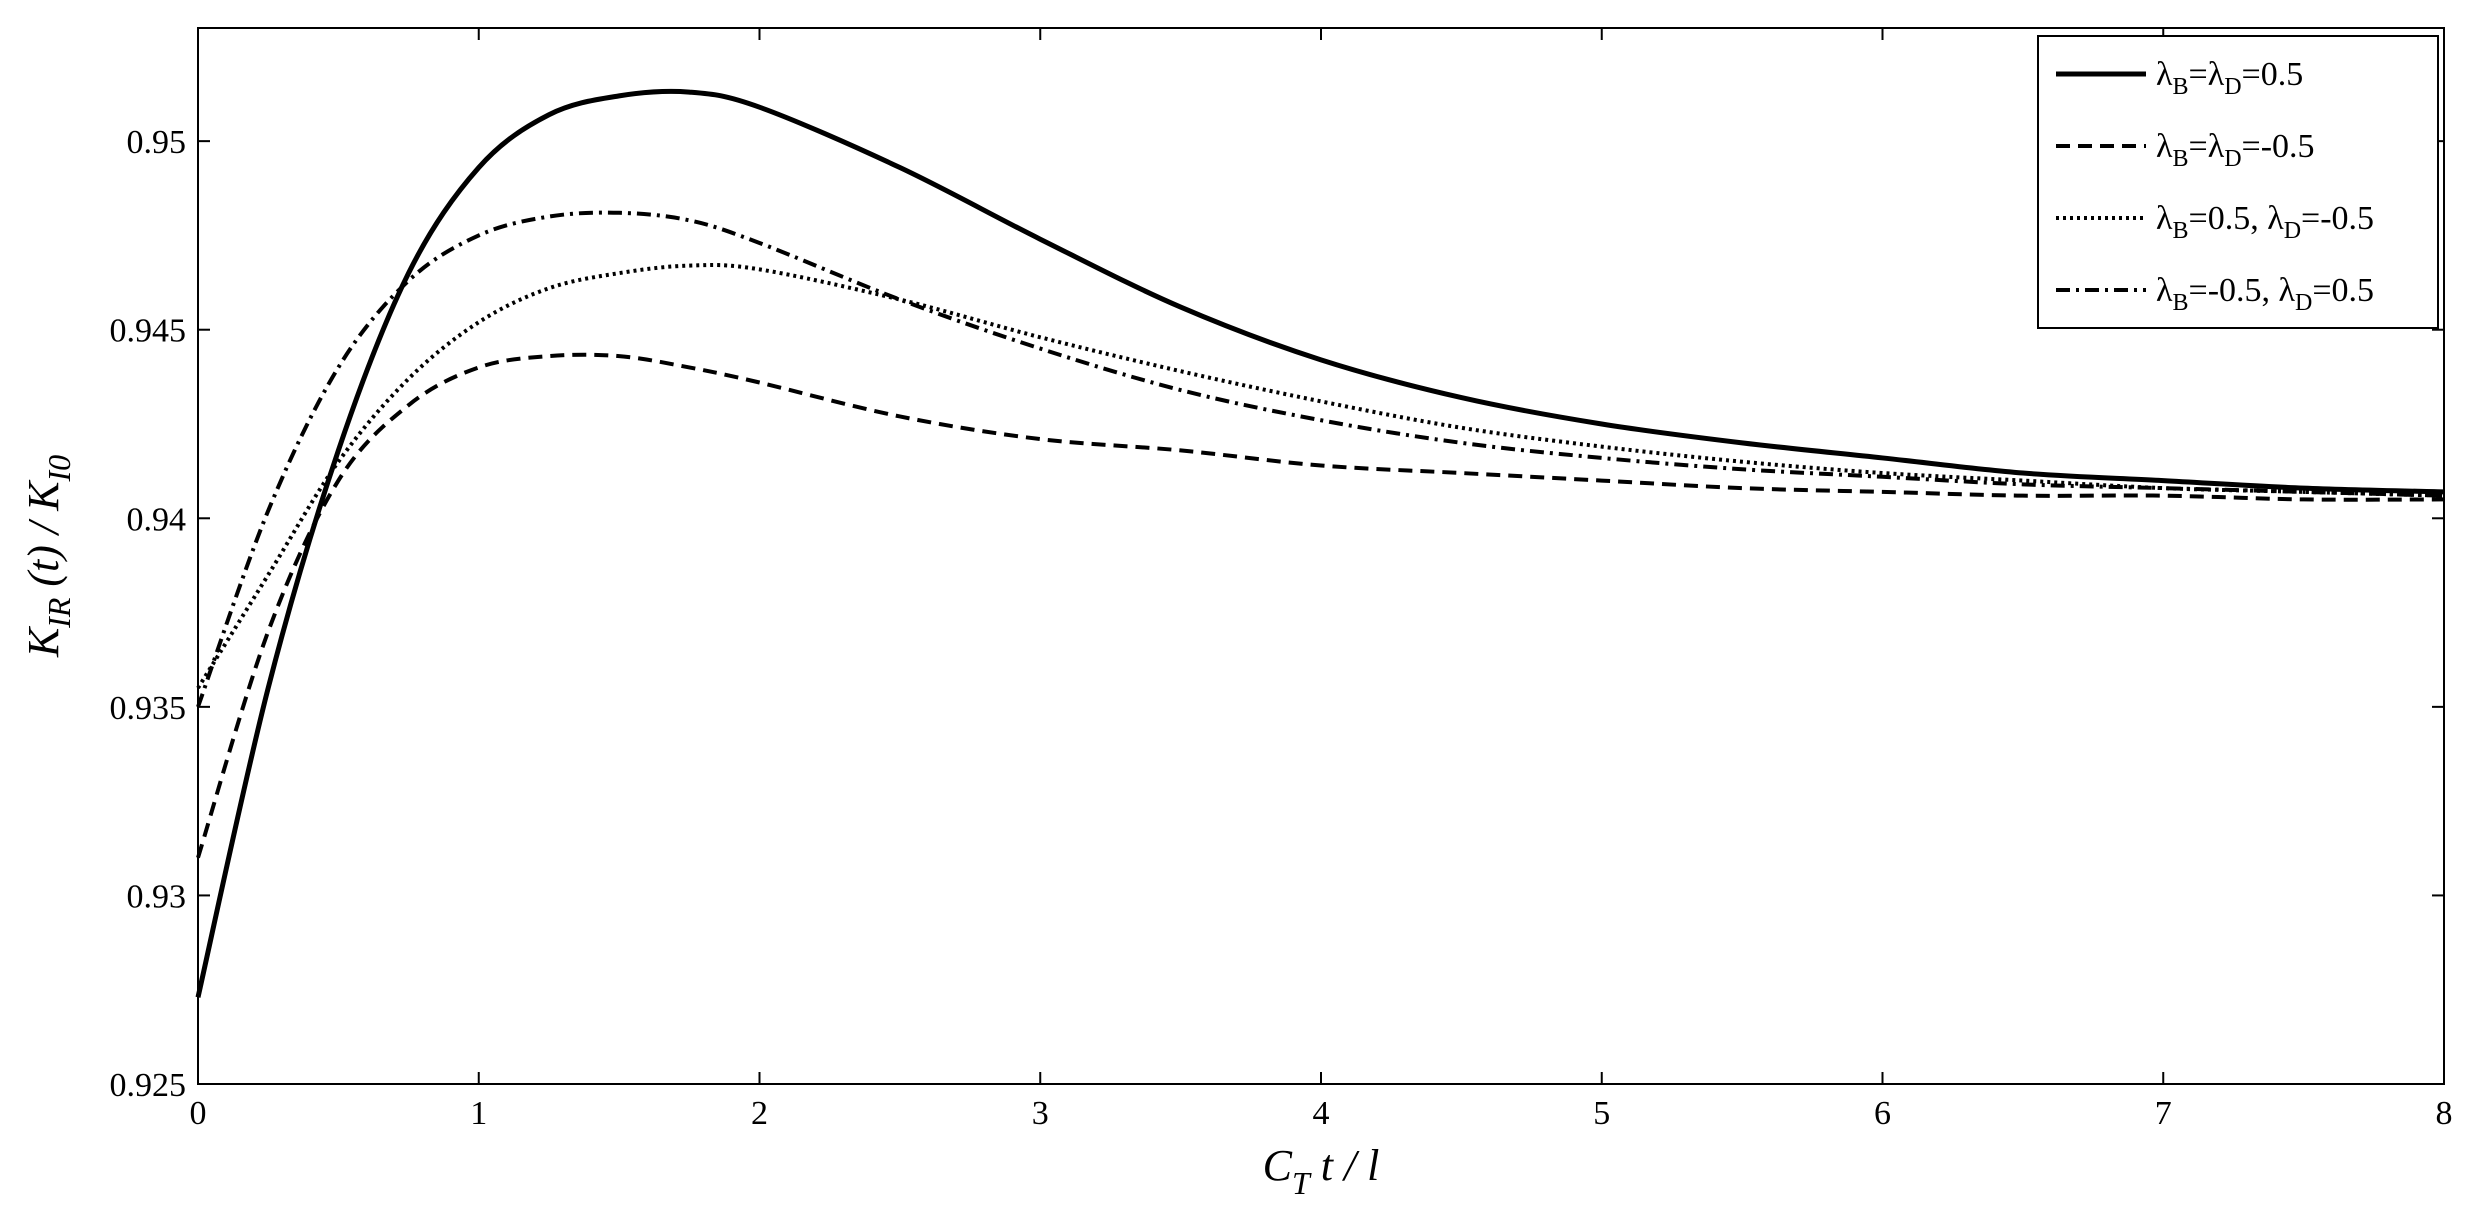 Image resolution: width=2474 pixels, height=1221 pixels. I want to click on x-tick-label: 3, so click(1040, 1113).